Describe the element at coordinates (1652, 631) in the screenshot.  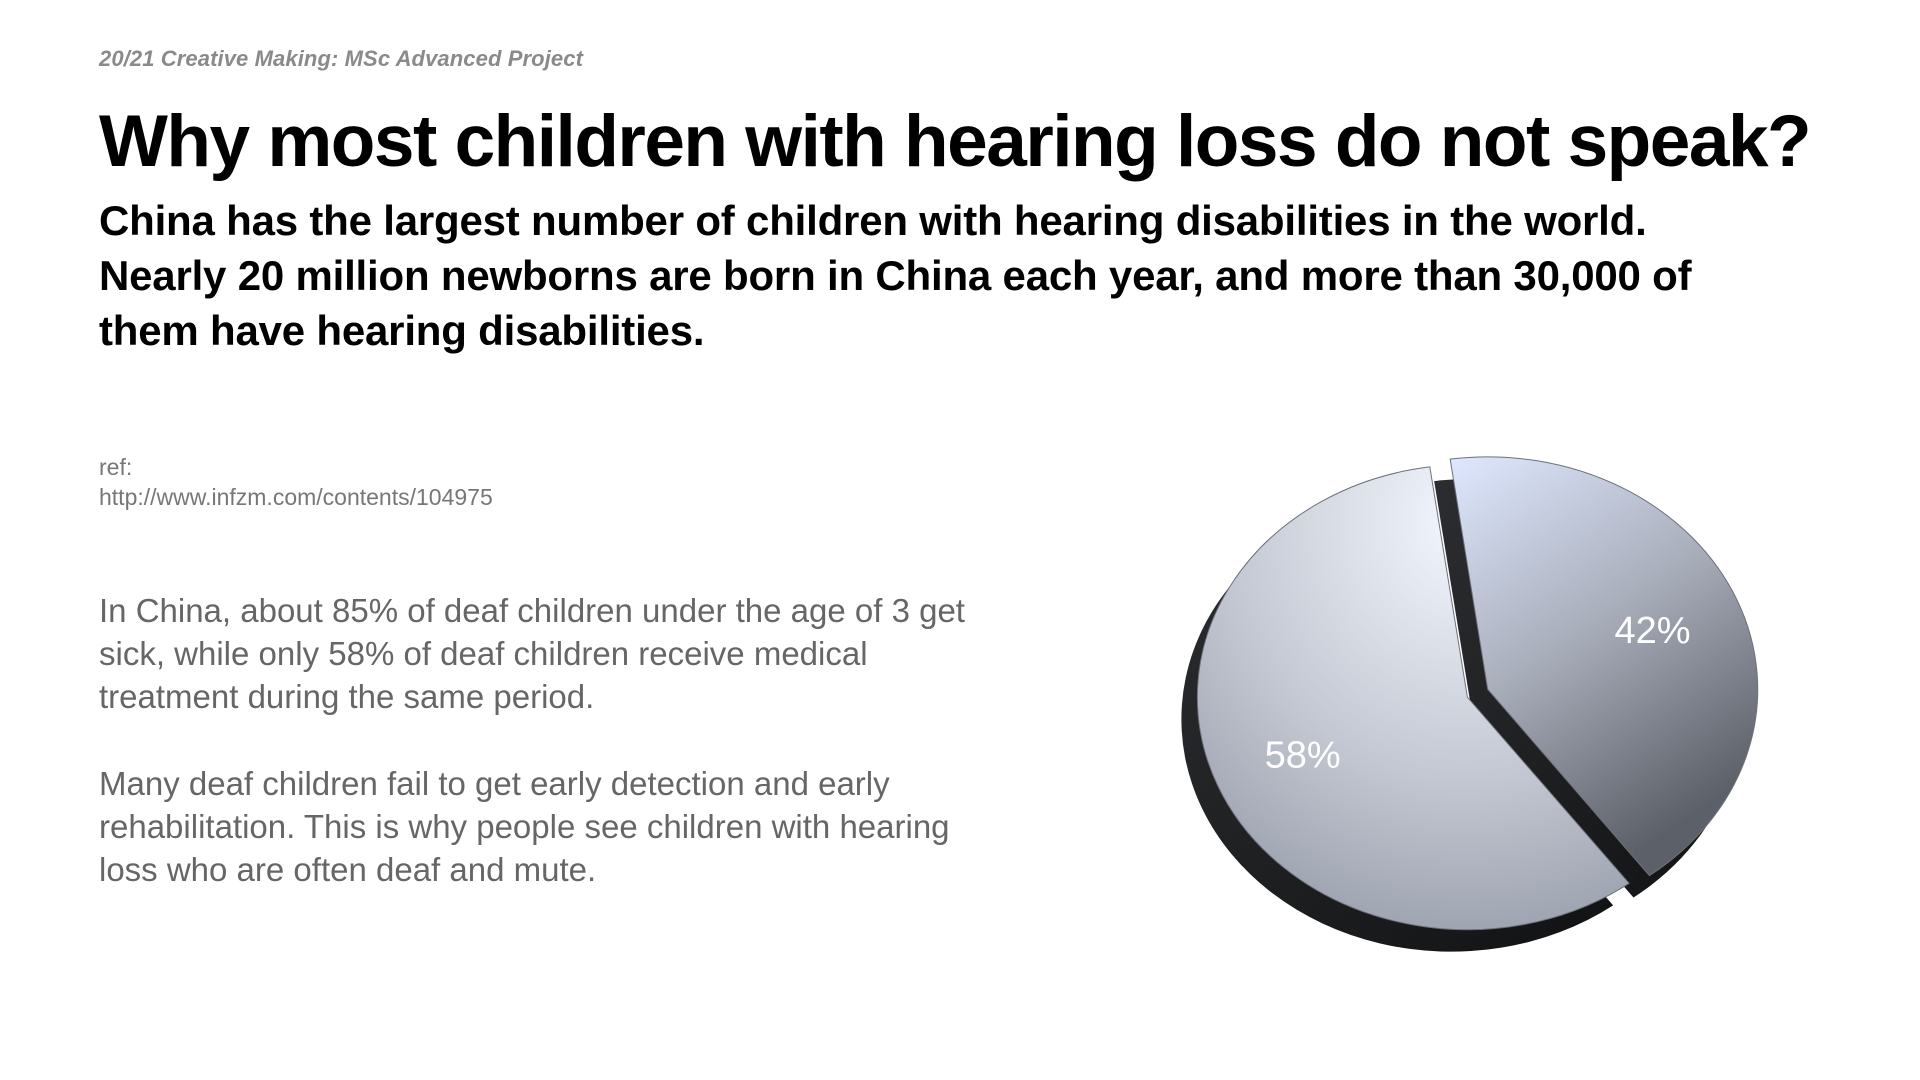
I see `pie-slice-label: 42%` at that location.